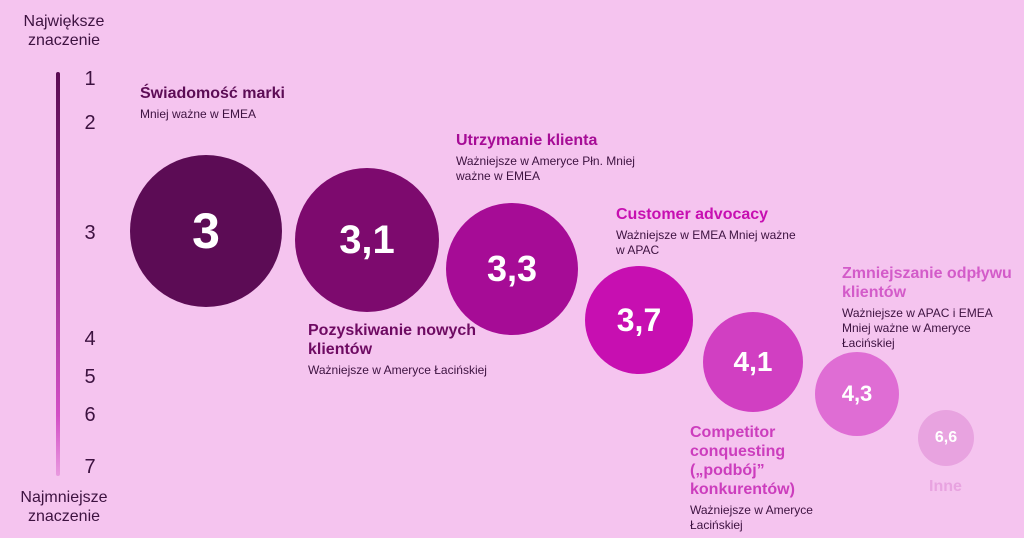 This screenshot has height=538, width=1024. What do you see at coordinates (58, 274) in the screenshot?
I see `importance-axis-bar` at bounding box center [58, 274].